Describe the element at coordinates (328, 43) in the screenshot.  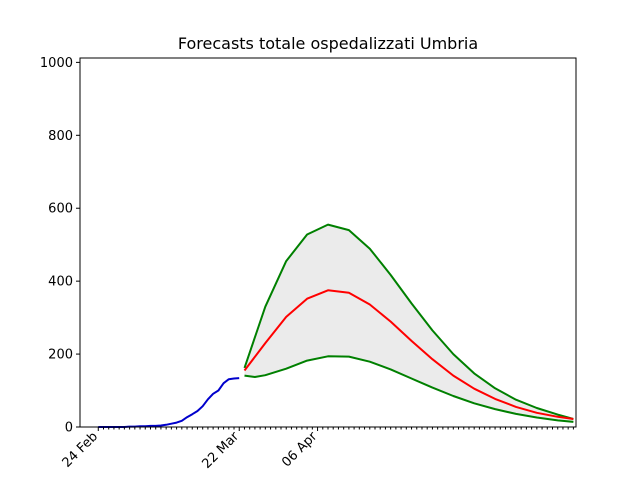
I see `chart-title: Forecasts totale ospedalizzati Umbria` at that location.